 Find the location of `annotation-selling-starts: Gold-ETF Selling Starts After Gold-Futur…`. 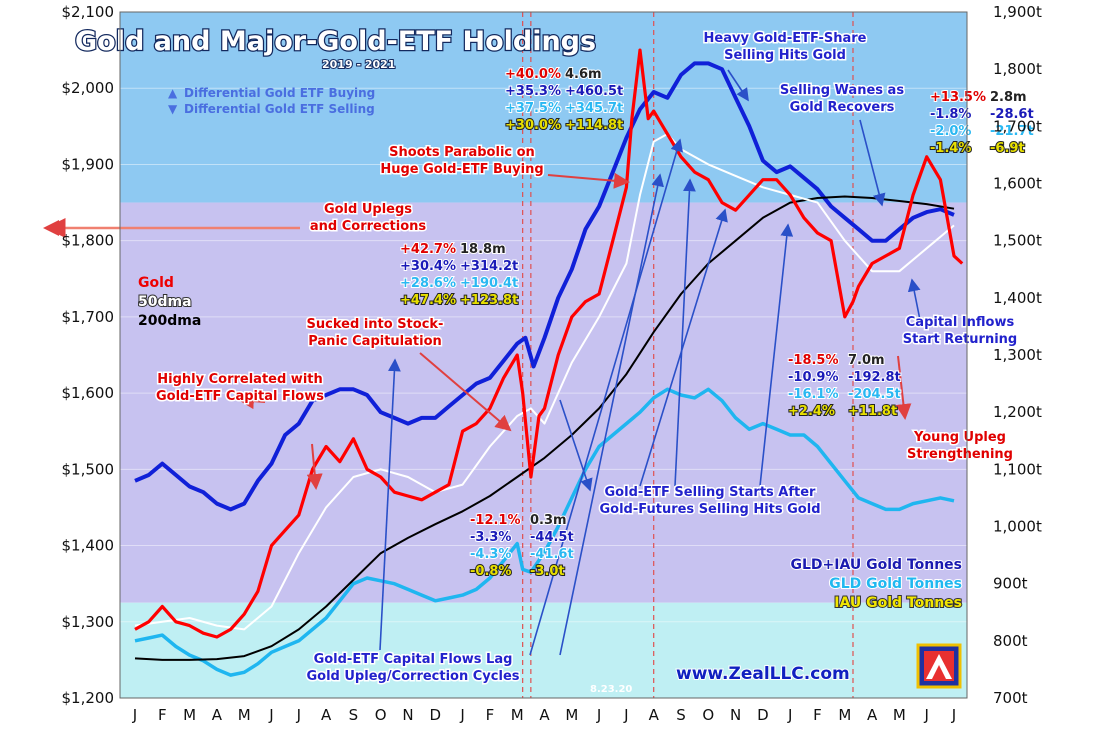

annotation-selling-starts: Gold-ETF Selling Starts After Gold-Futur… is located at coordinates (710, 501).